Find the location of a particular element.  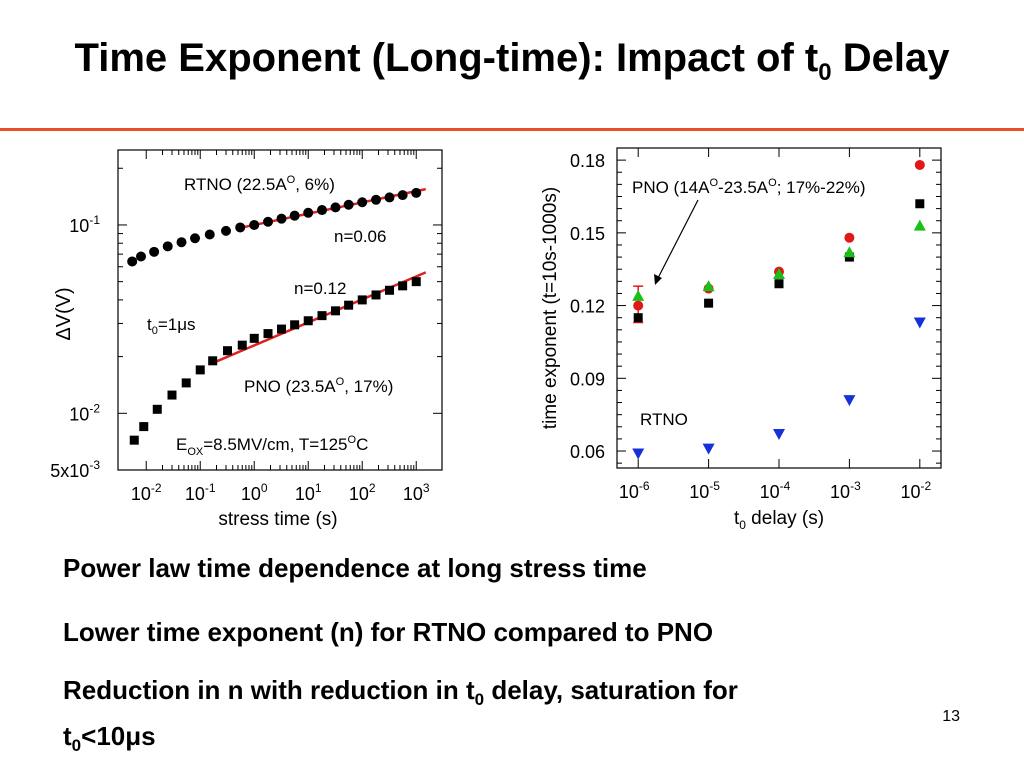

right-x-tick-label: 10⁻⁶ is located at coordinates (634, 490).